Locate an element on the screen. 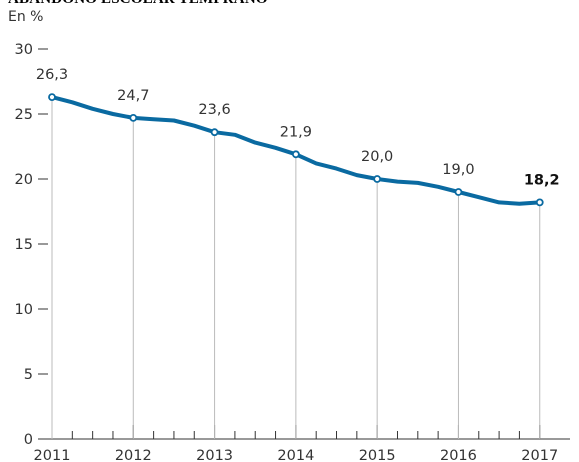 The image size is (579, 462). x-tick-label: 2015 is located at coordinates (377, 455).